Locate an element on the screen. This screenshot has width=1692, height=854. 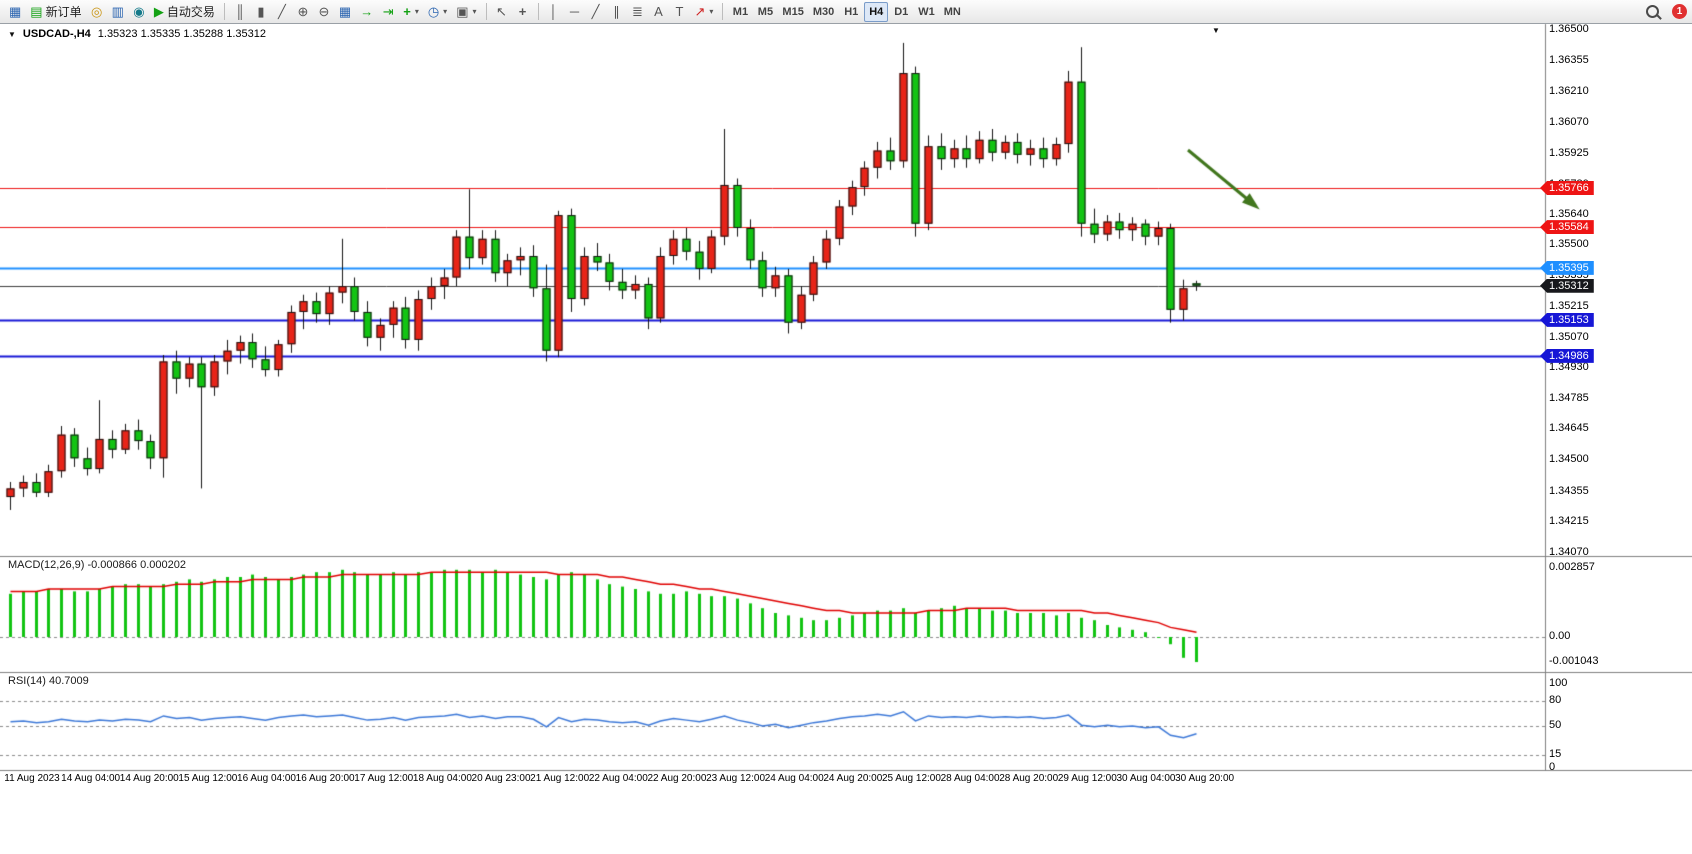
channel-button: ∥ is located at coordinates (617, 12).